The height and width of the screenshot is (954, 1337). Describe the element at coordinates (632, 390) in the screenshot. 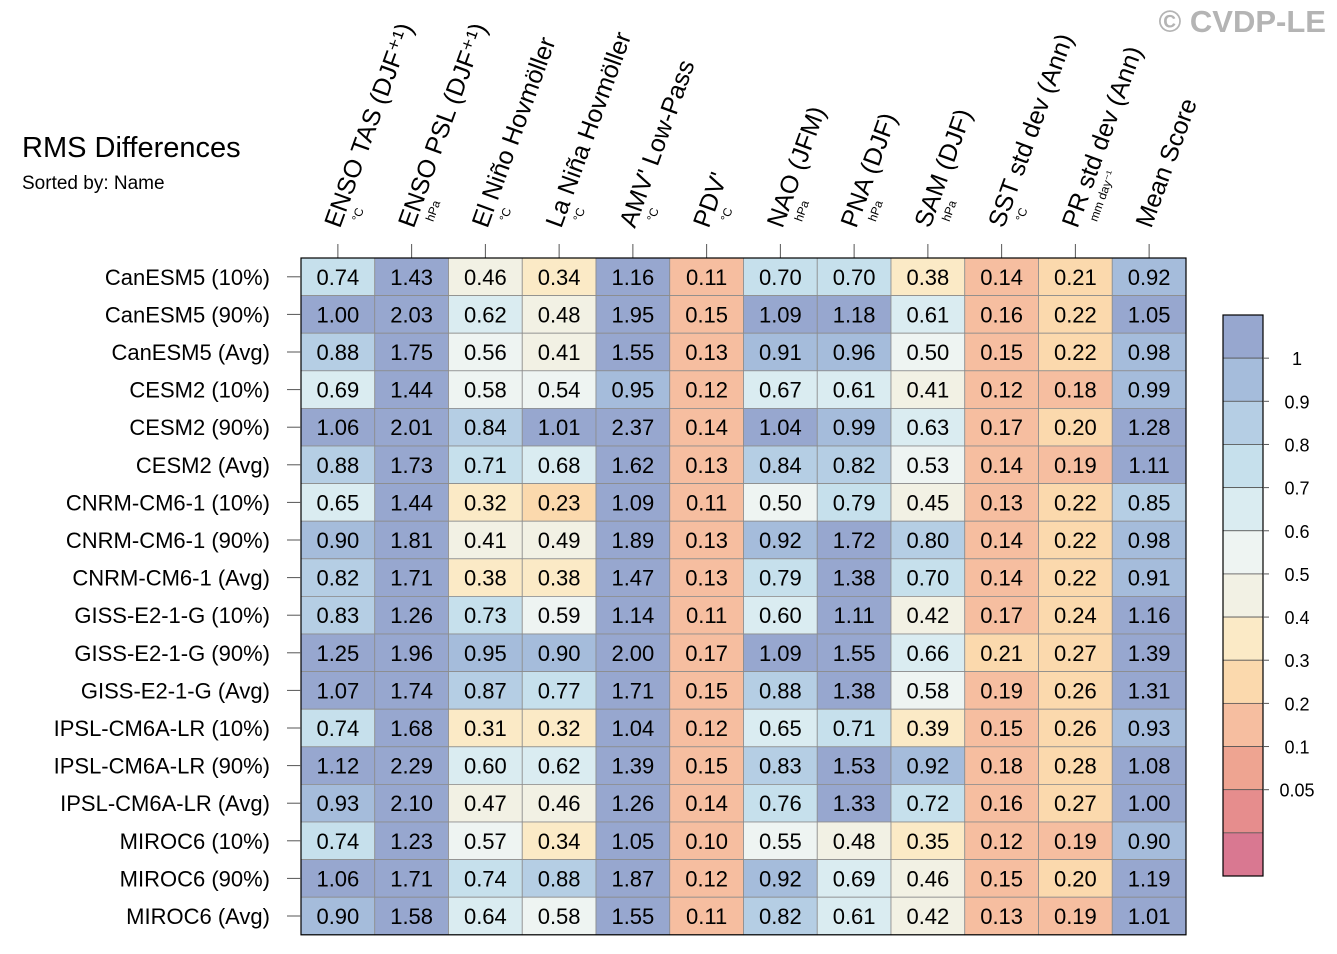

I see `cell-value: 0.95` at that location.